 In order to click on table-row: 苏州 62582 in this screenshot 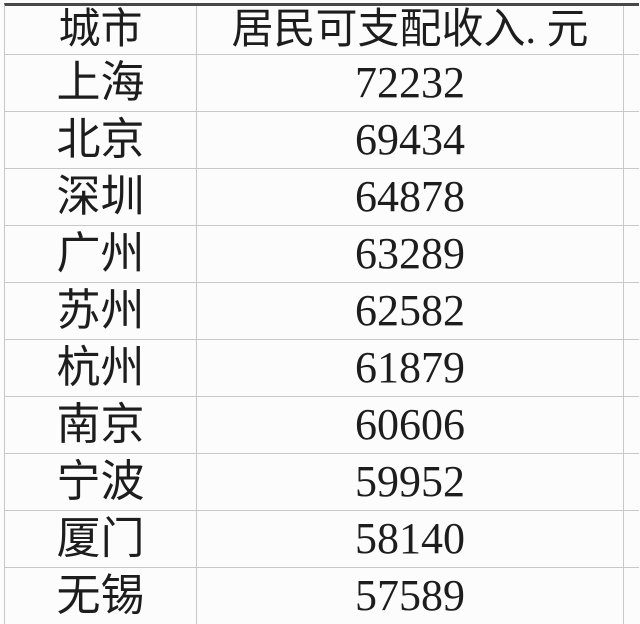, I will do `click(322, 311)`.